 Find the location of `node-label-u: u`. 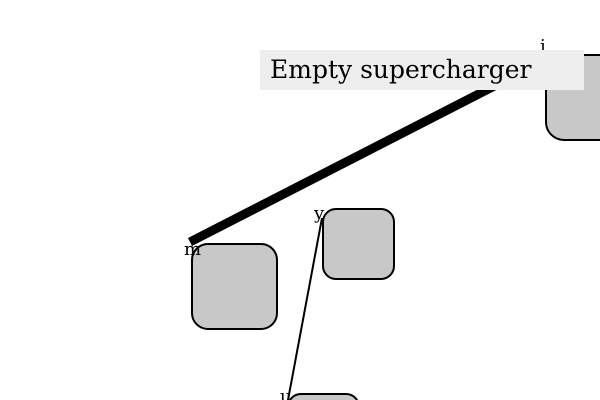

node-label-u: u is located at coordinates (286, 393).